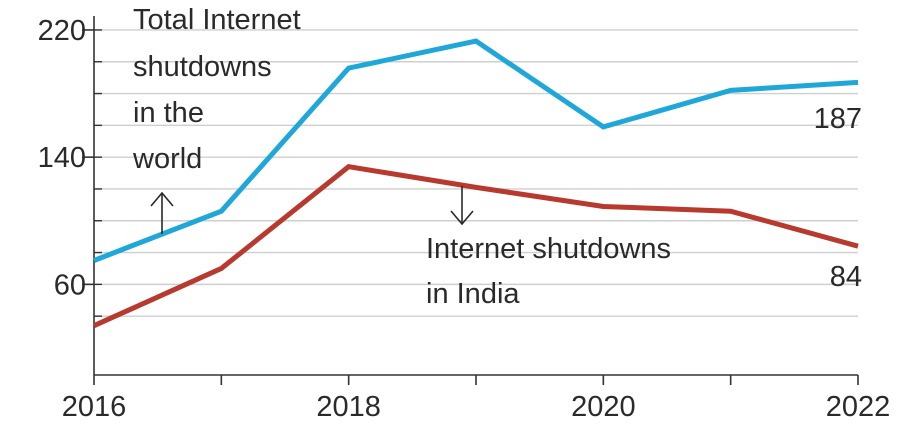 Image resolution: width=915 pixels, height=425 pixels. Describe the element at coordinates (202, 67) in the screenshot. I see `world-annotation-line-2: shutdowns` at that location.